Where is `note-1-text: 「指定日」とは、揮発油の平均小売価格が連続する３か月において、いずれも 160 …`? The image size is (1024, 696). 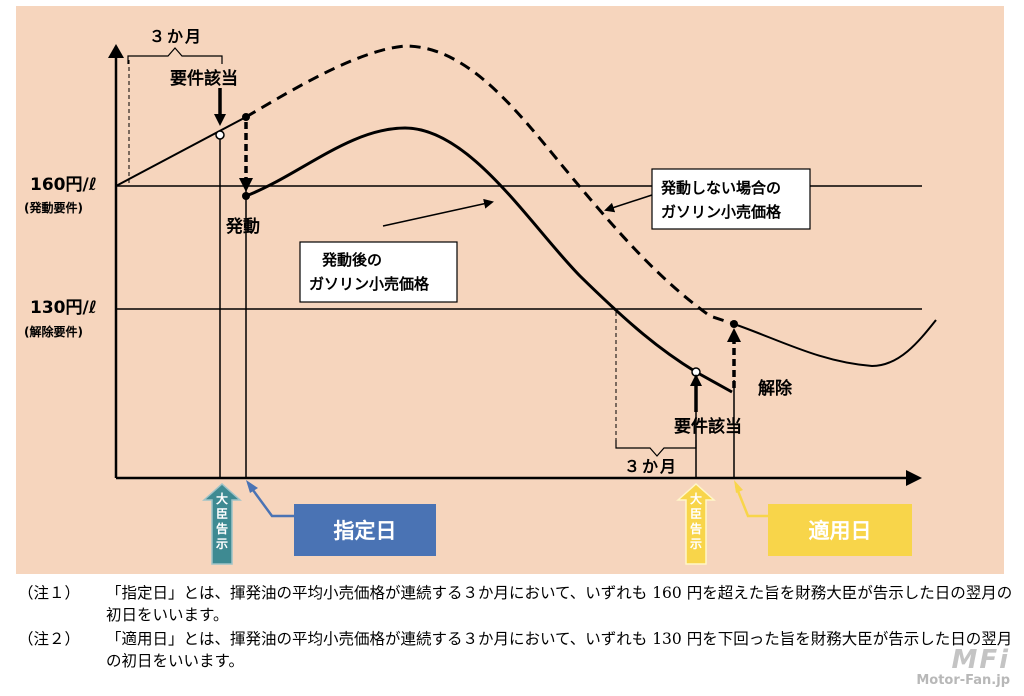 note-1-text: 「指定日」とは、揮発油の平均小売価格が連続する３か月において、いずれも 160 … is located at coordinates (559, 604).